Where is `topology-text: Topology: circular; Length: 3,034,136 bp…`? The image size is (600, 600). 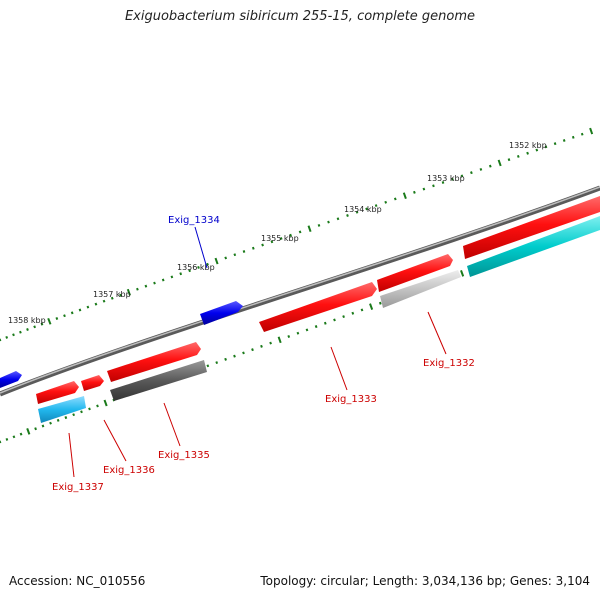 topology-text: Topology: circular; Length: 3,034,136 bp… is located at coordinates (425, 581).